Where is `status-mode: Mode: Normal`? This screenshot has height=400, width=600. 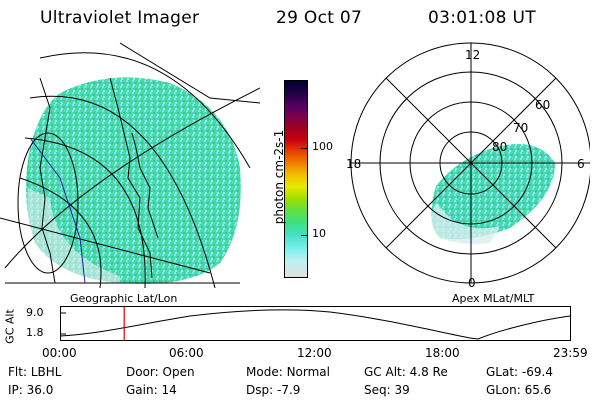
status-mode: Mode: Normal is located at coordinates (288, 372).